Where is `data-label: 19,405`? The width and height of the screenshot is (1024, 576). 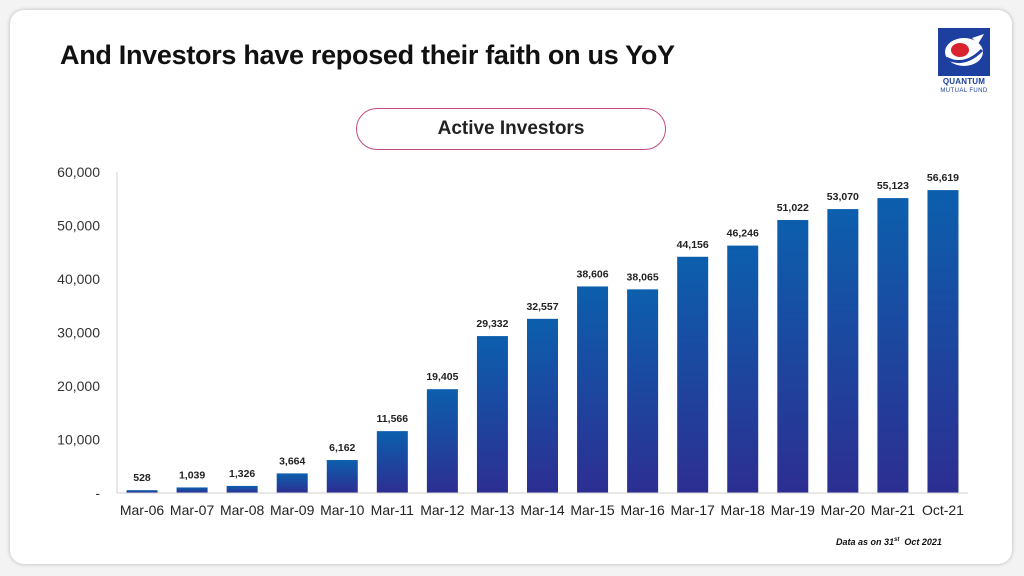 data-label: 19,405 is located at coordinates (442, 377).